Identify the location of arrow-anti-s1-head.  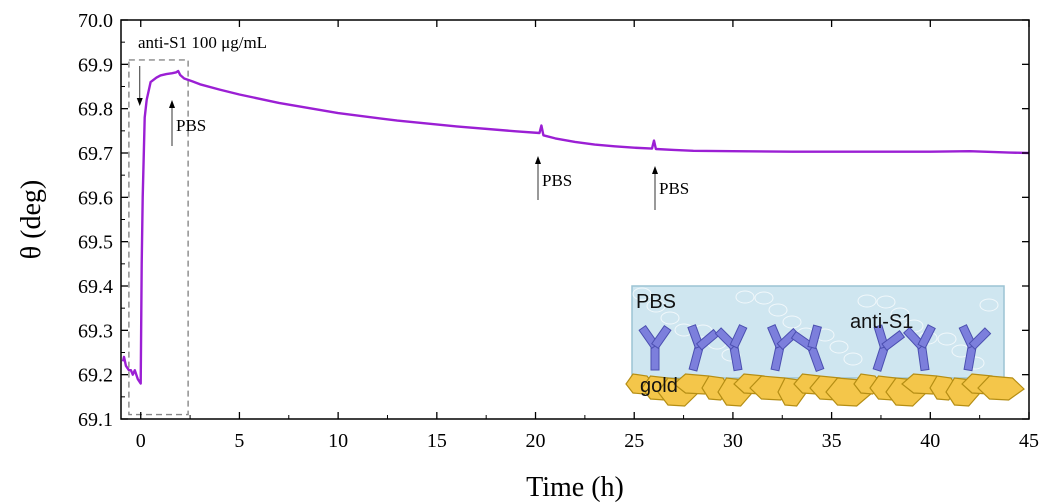
(139, 102).